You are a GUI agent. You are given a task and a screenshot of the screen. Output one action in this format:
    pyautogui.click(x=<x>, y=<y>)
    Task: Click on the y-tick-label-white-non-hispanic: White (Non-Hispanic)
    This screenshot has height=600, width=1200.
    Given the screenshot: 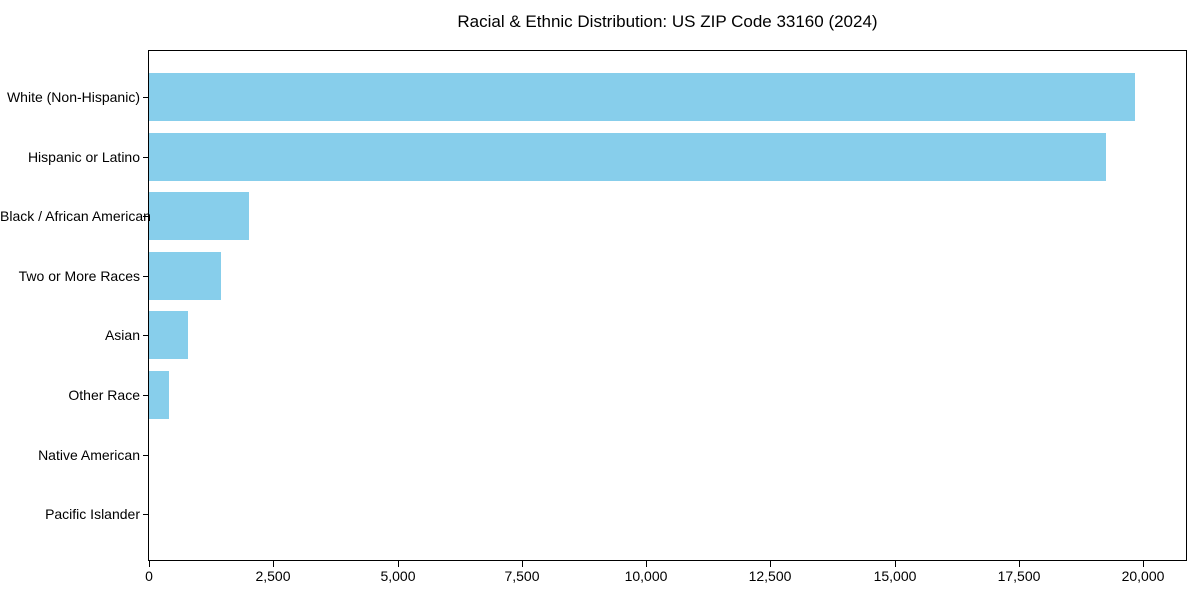 What is the action you would take?
    pyautogui.click(x=73, y=97)
    